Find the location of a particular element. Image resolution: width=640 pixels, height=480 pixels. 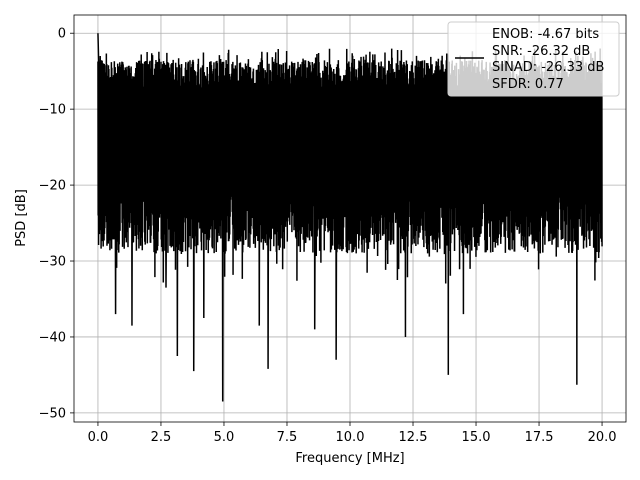

x-tick-label: 2.5 is located at coordinates (161, 437).